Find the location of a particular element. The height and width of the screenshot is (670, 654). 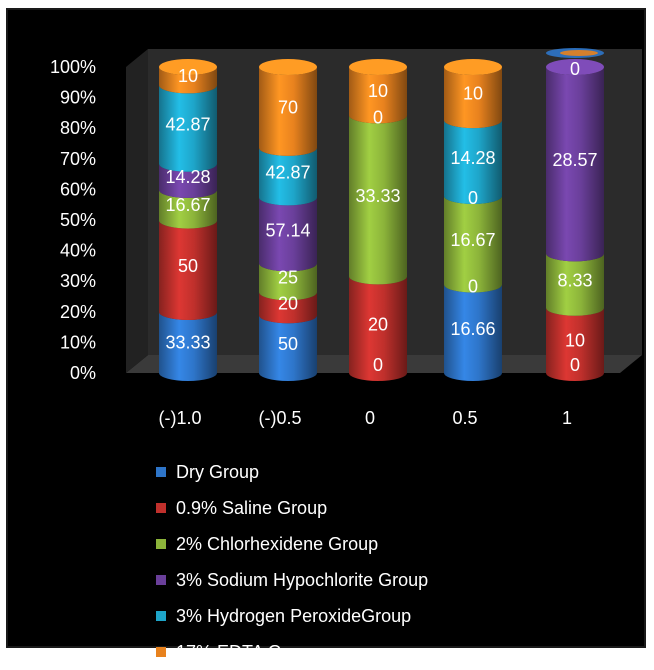

legend-item: 2% Chlorhexidene Group is located at coordinates (292, 544).